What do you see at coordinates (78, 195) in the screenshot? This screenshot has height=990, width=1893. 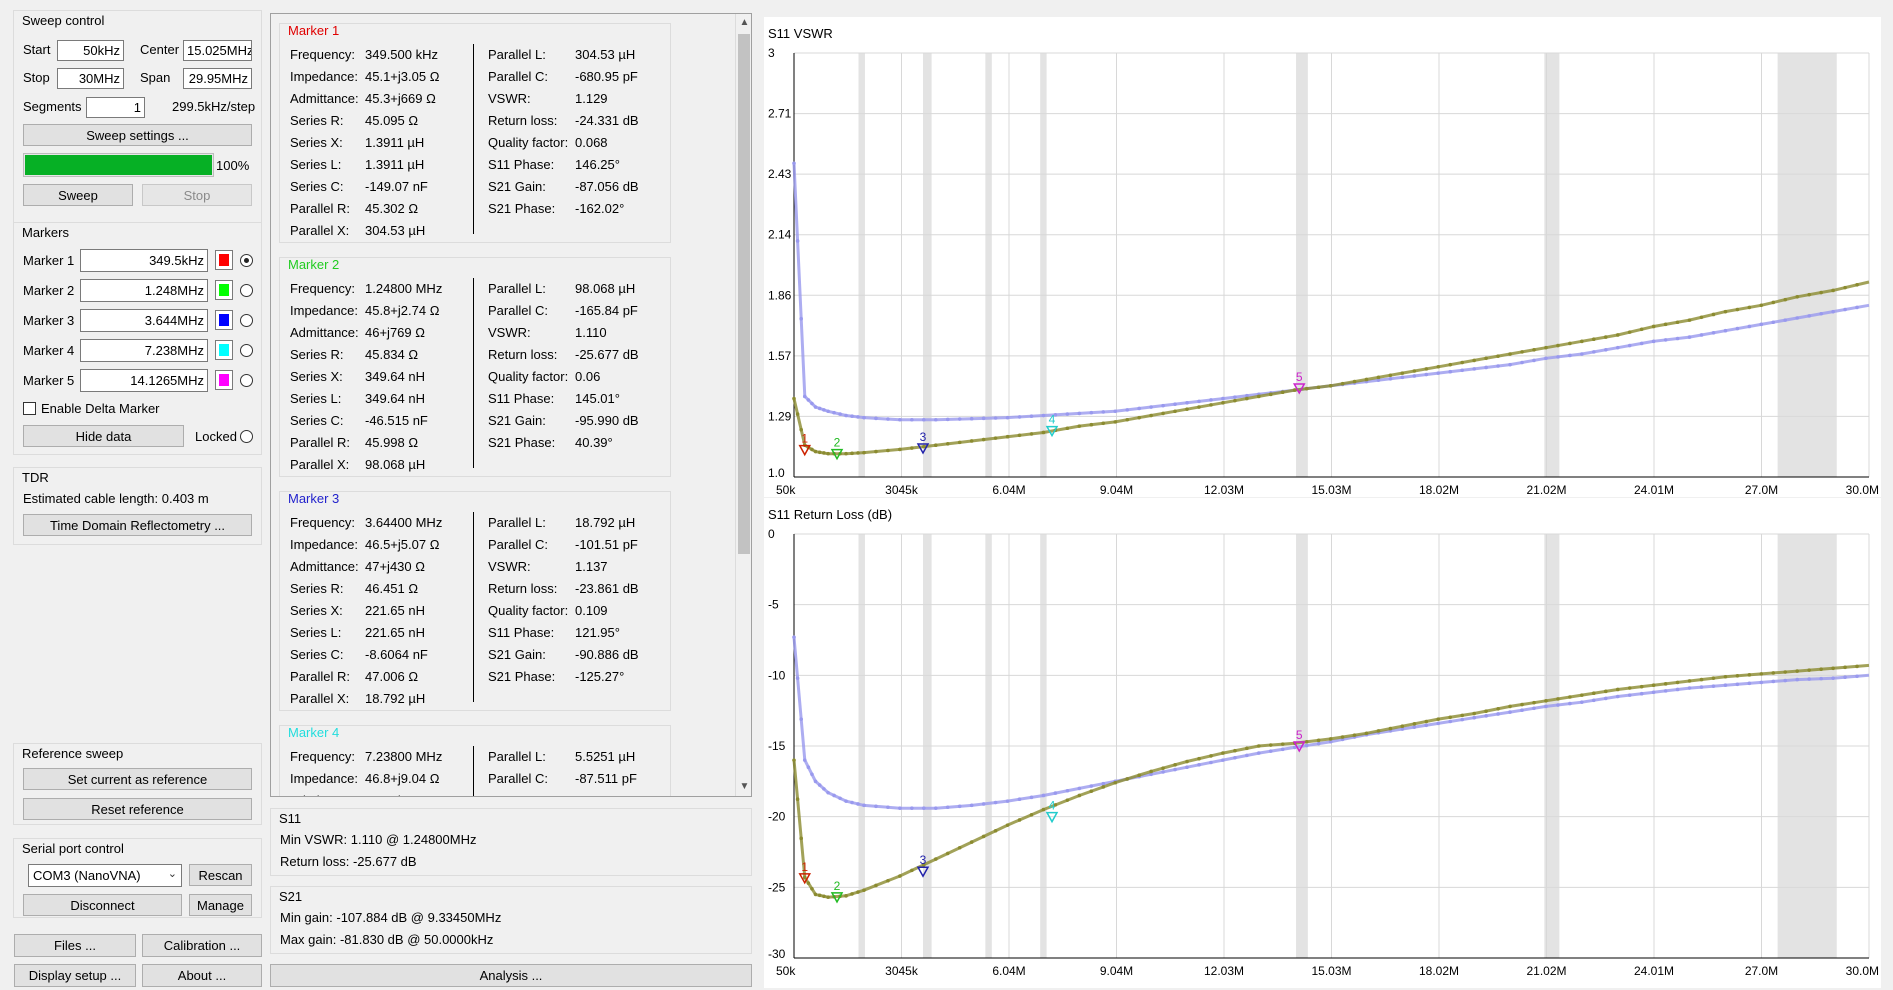 I see `sweep-button: Sweep` at bounding box center [78, 195].